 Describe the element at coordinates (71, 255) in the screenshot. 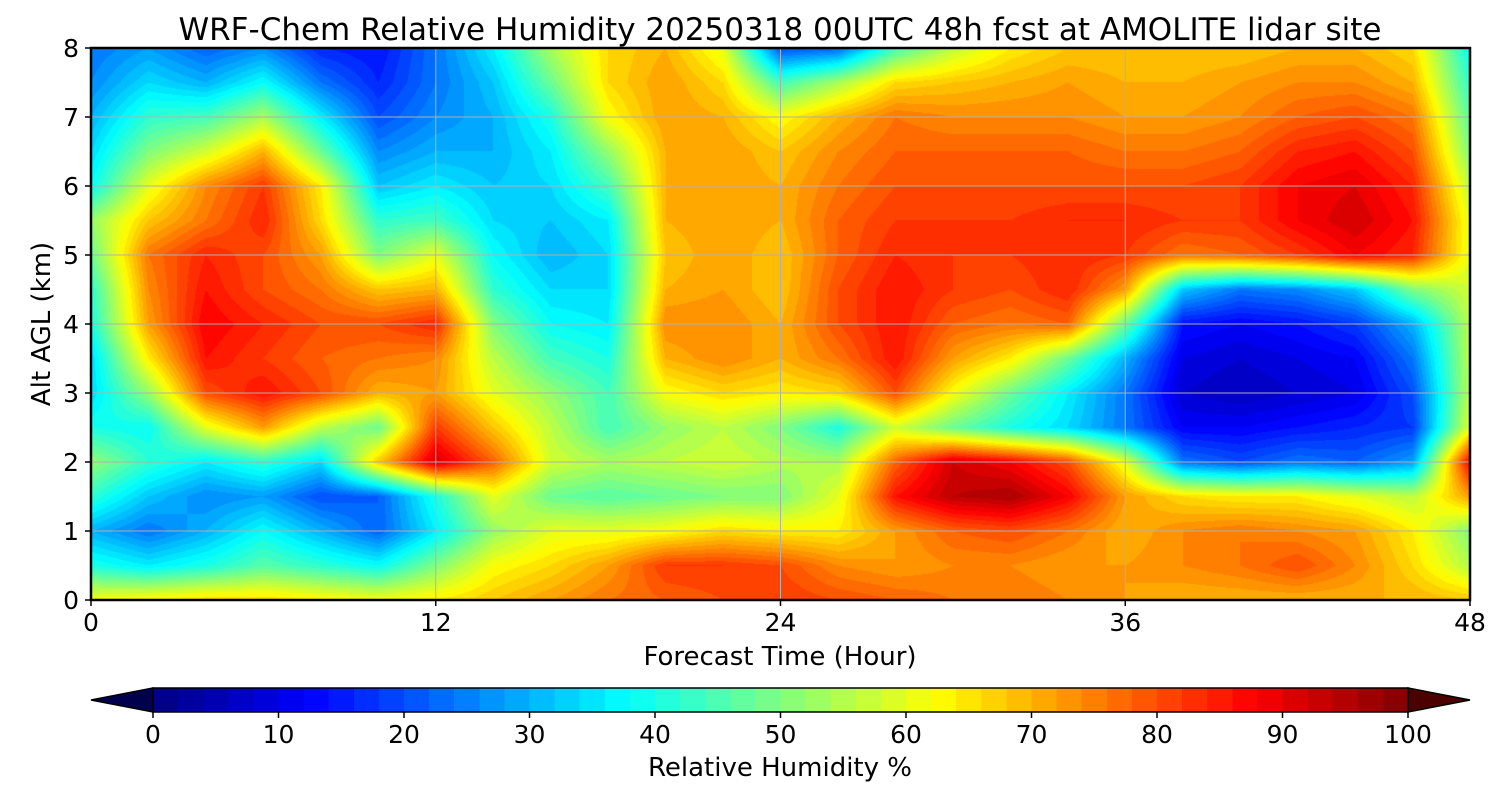

I see `y-tick-label: 5` at that location.